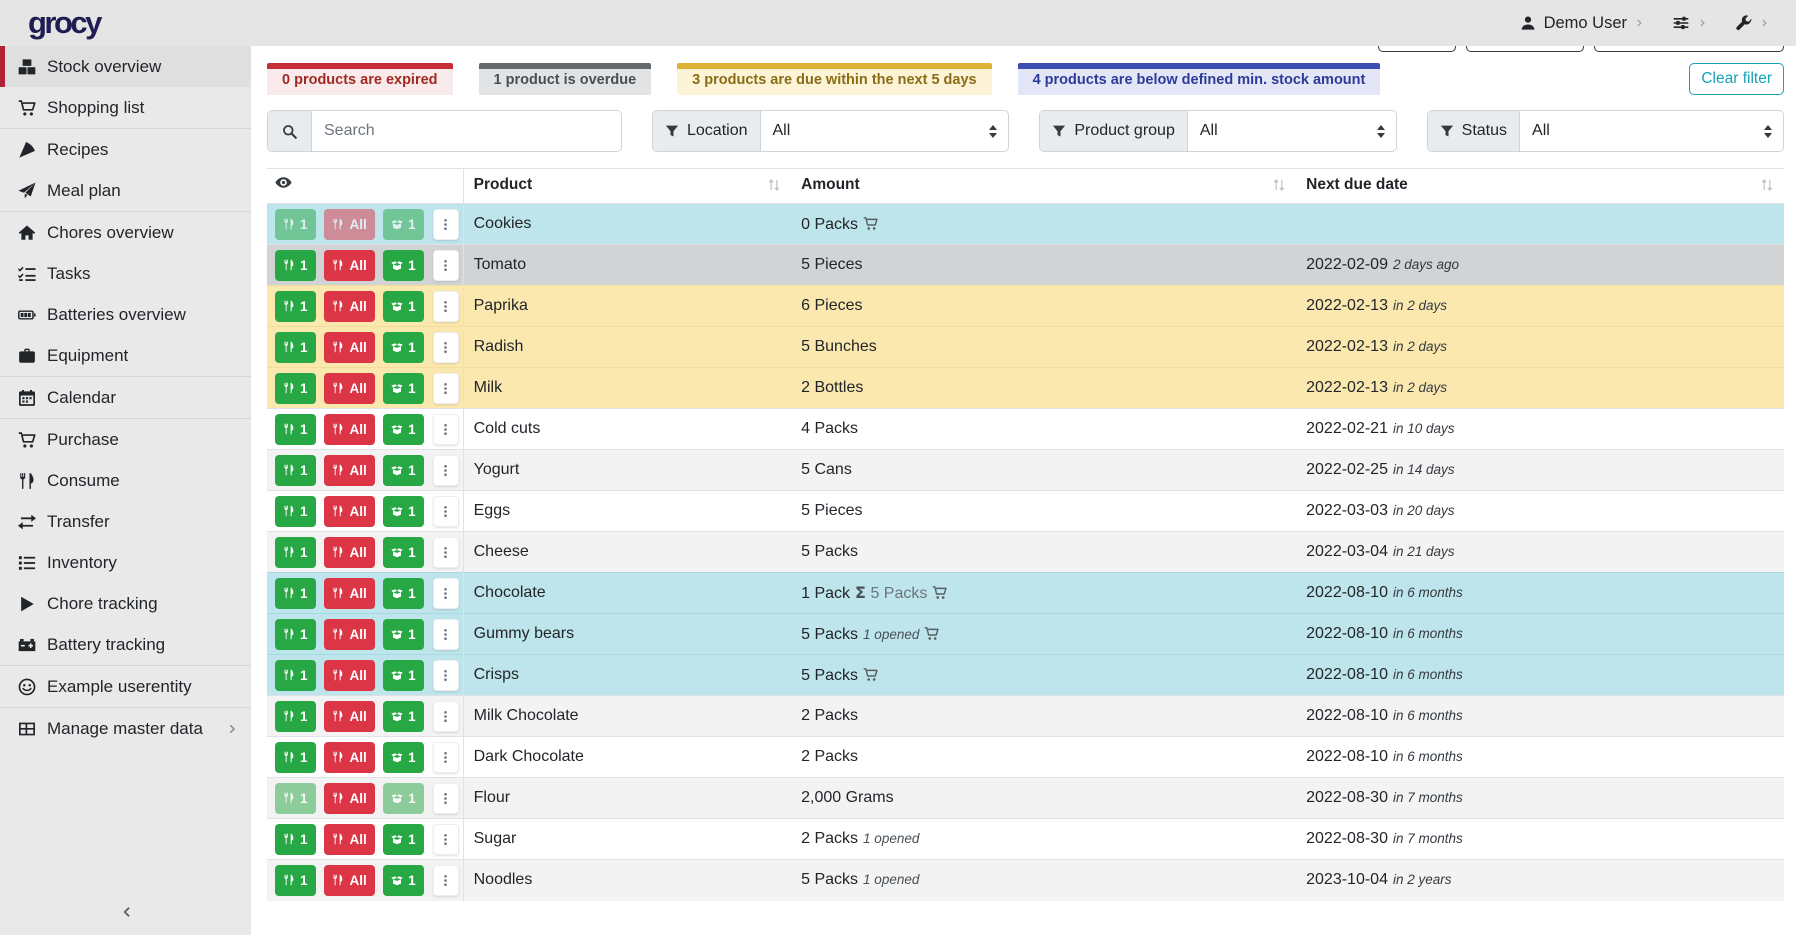  Describe the element at coordinates (495, 838) in the screenshot. I see `product-name: Sugar` at that location.